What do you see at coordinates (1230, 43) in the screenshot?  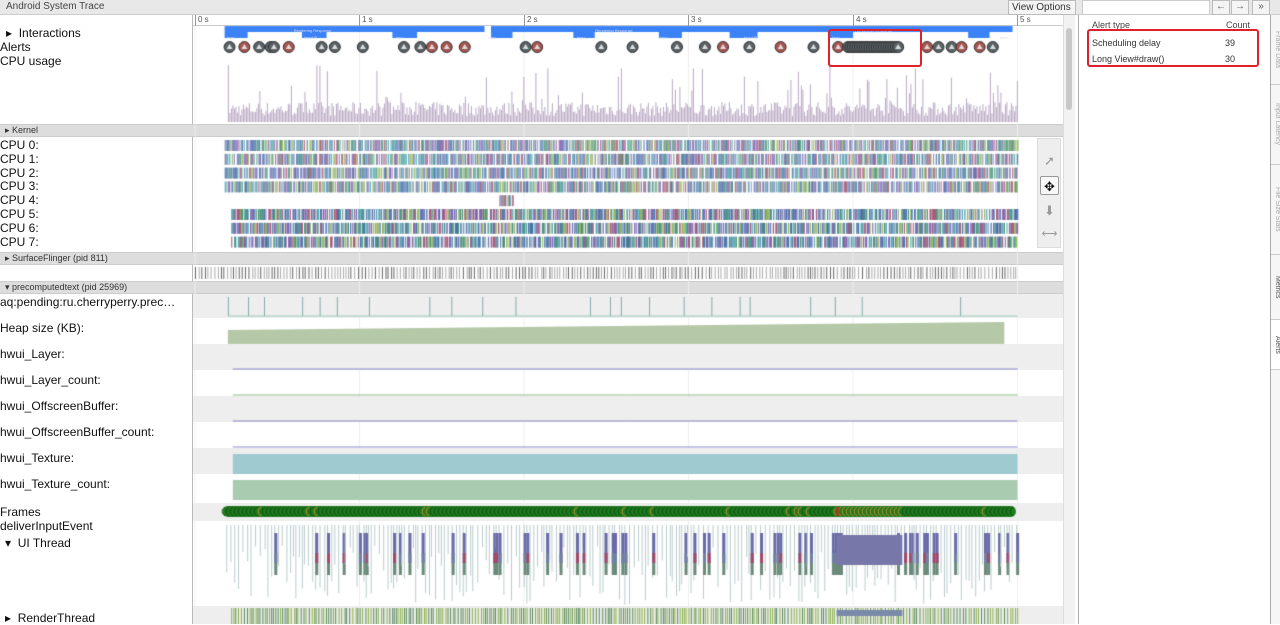 I see `alert-count: 39` at bounding box center [1230, 43].